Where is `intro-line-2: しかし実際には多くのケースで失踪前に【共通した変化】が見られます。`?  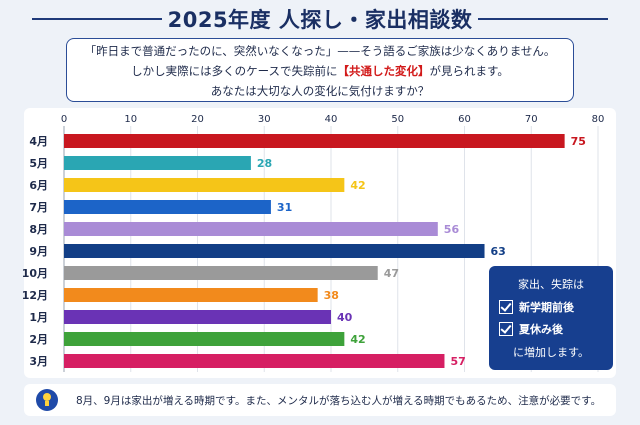 intro-line-2: しかし実際には多くのケースで失踪前に【共通した変化】が見られます。 is located at coordinates (320, 71).